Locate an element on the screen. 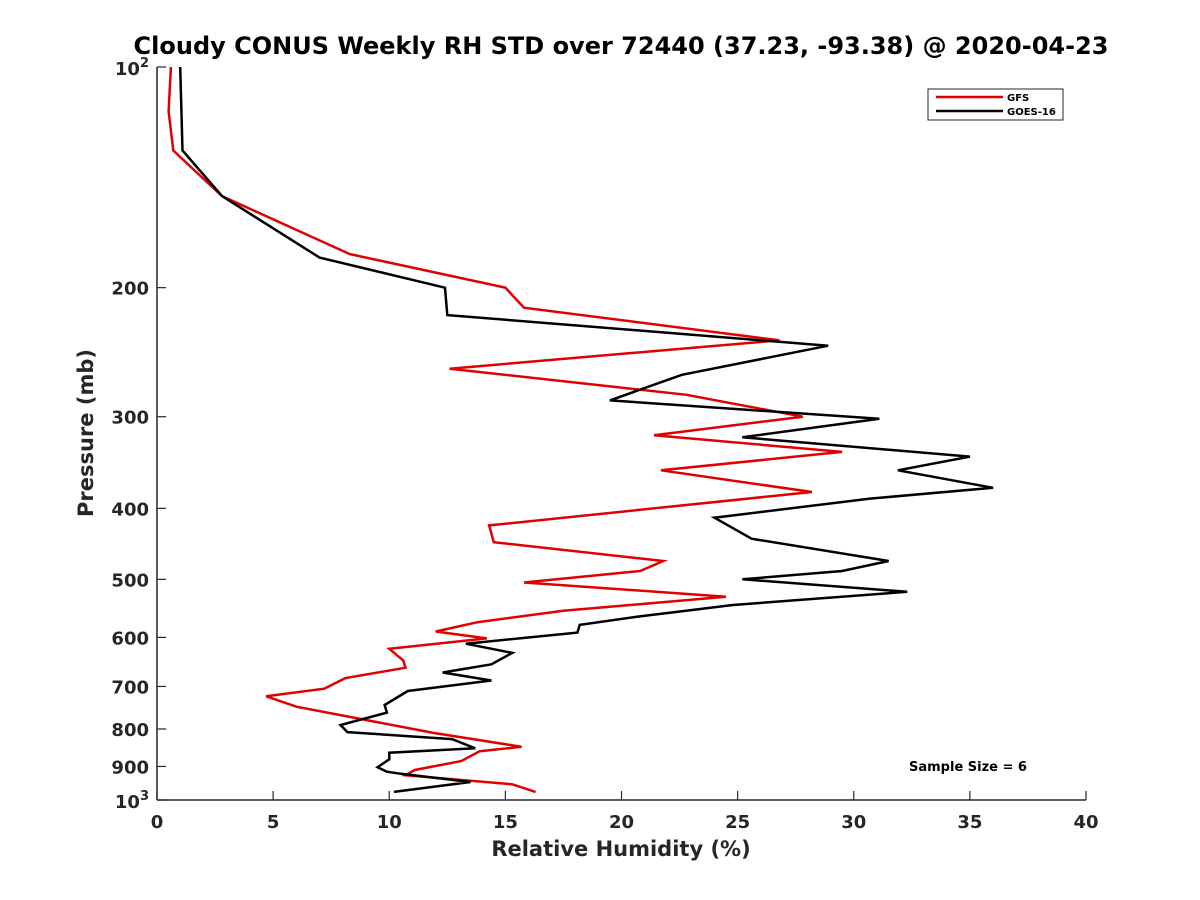 The image size is (1200, 900). y-tick-label: 900 is located at coordinates (130, 767).